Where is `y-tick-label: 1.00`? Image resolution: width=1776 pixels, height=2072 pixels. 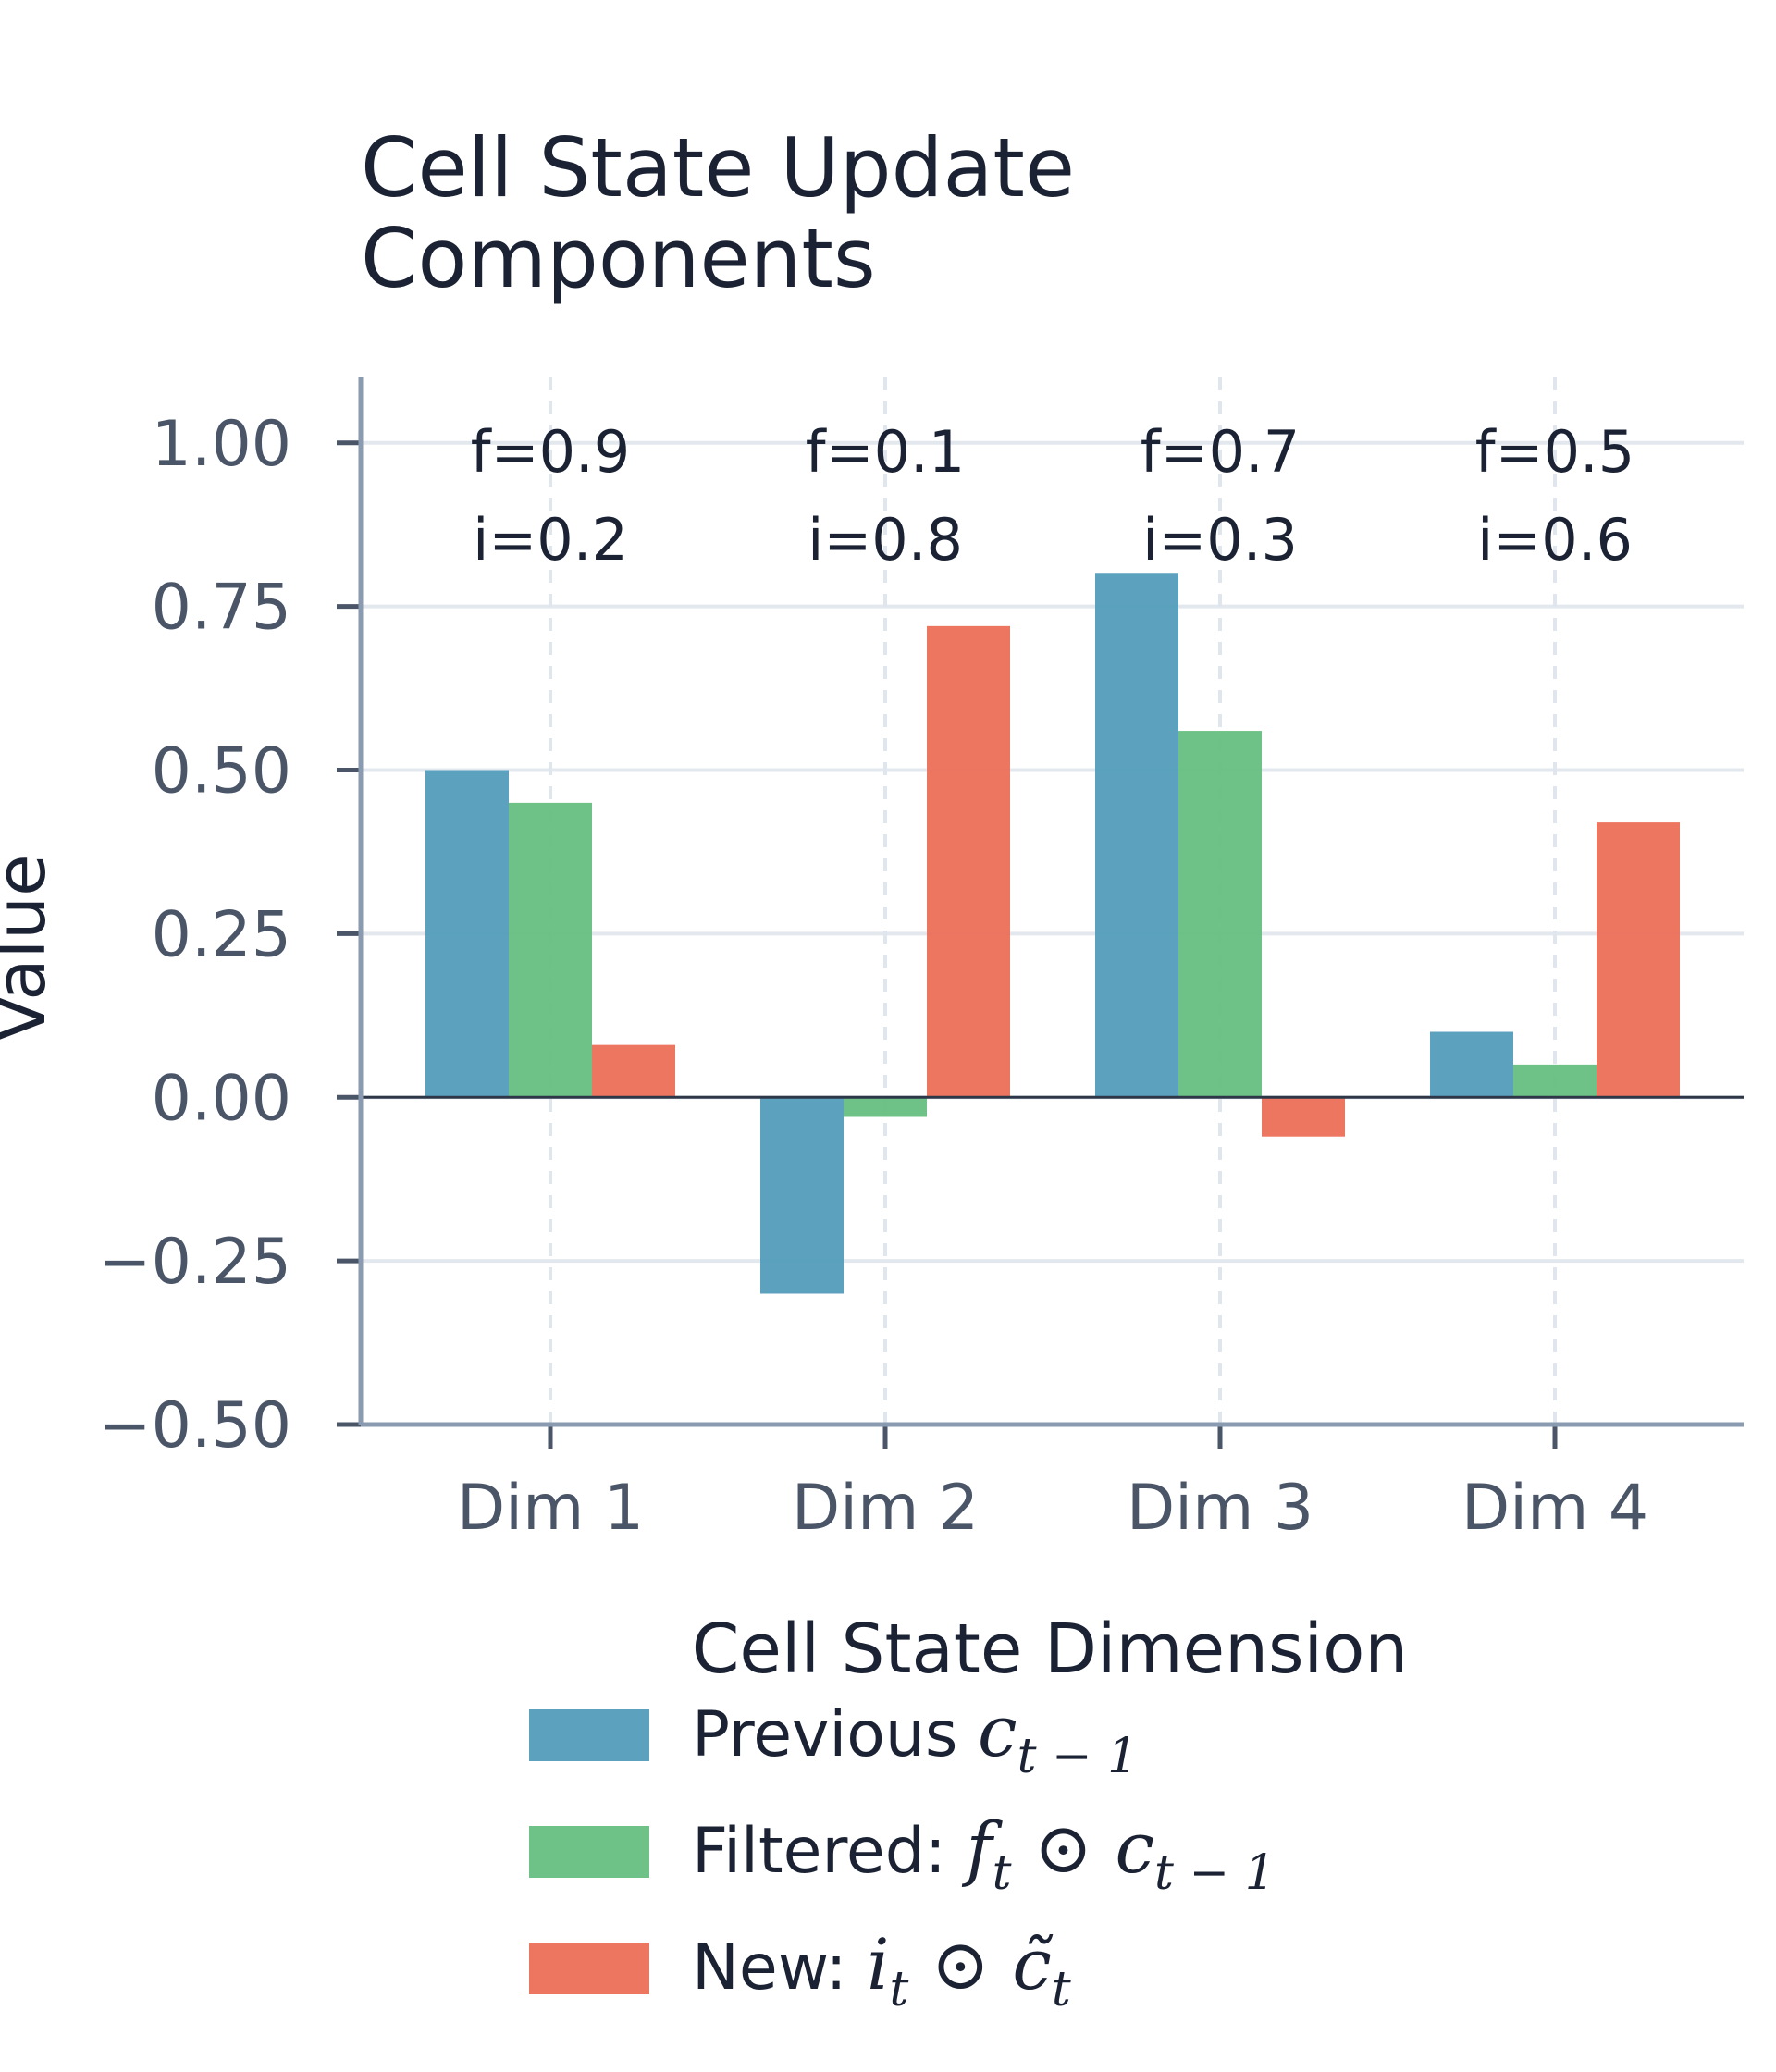
y-tick-label: 1.00 is located at coordinates (222, 445).